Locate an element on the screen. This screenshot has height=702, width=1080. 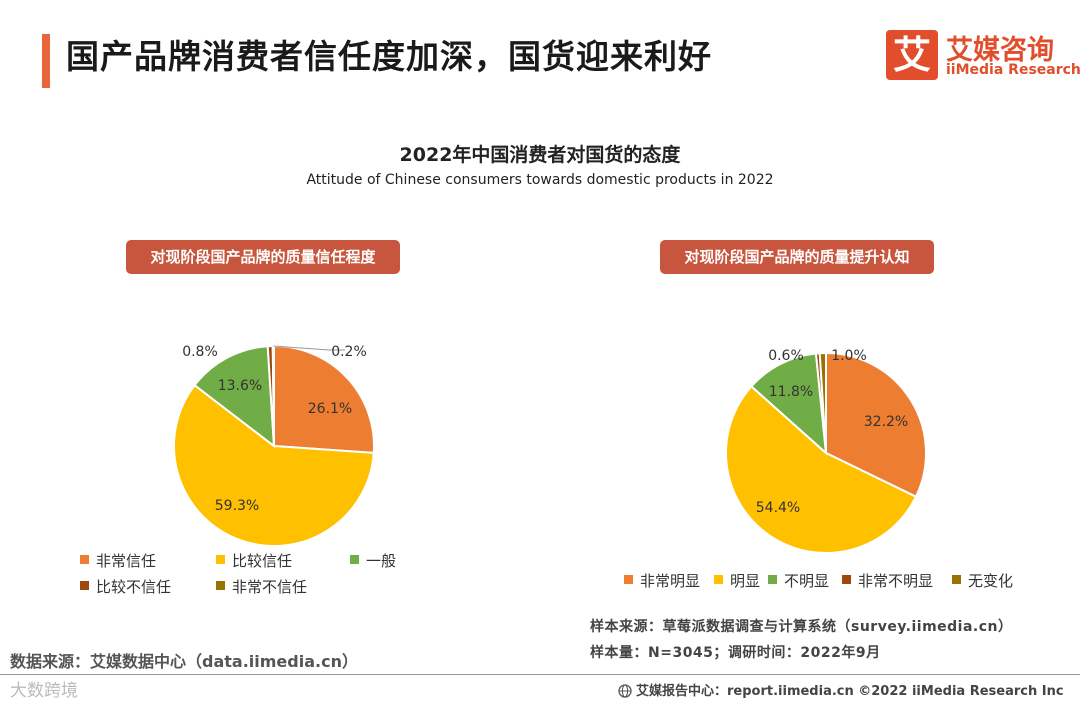
legend-0-item-2: 一般 is located at coordinates (373, 560).